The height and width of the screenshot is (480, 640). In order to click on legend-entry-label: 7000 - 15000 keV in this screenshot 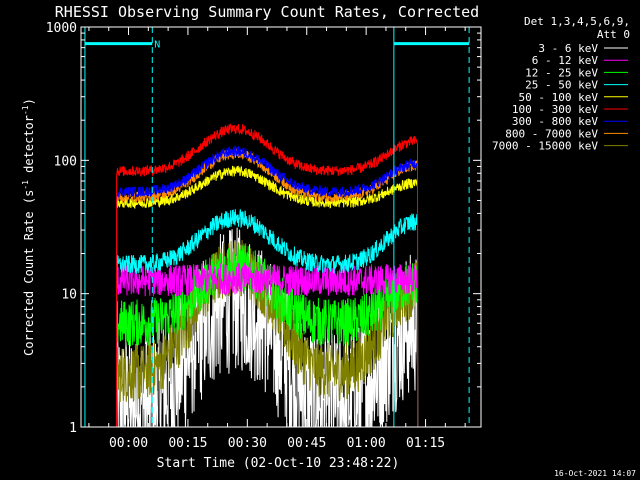, I will do `click(545, 146)`.